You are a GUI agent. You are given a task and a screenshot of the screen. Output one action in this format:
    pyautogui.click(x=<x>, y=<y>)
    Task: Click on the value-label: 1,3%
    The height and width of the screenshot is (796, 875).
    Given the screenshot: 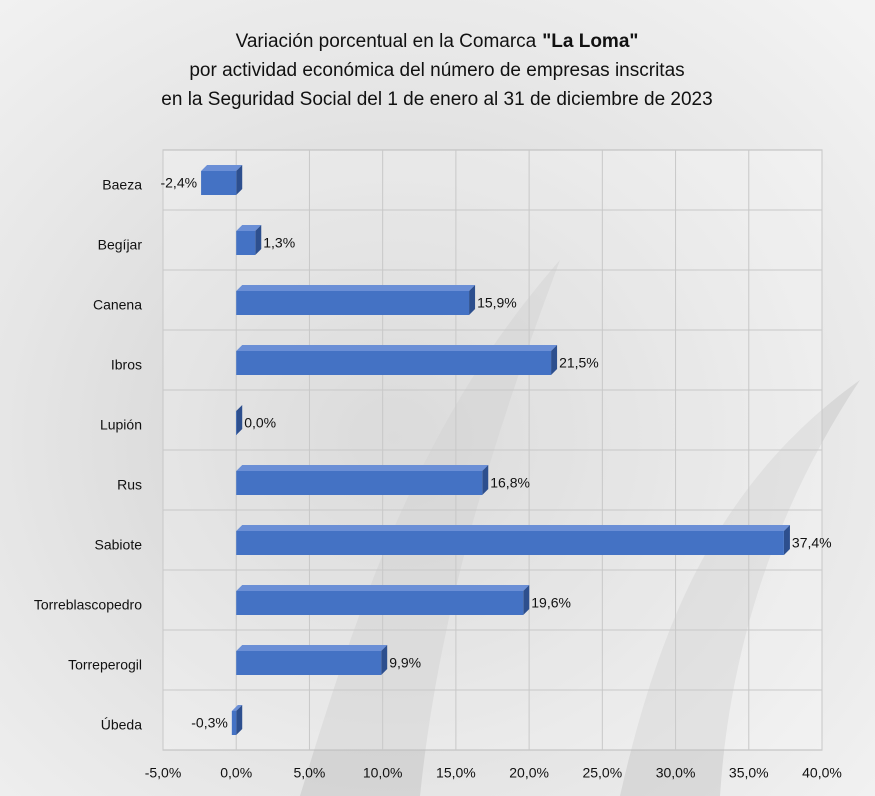 What is the action you would take?
    pyautogui.click(x=279, y=243)
    